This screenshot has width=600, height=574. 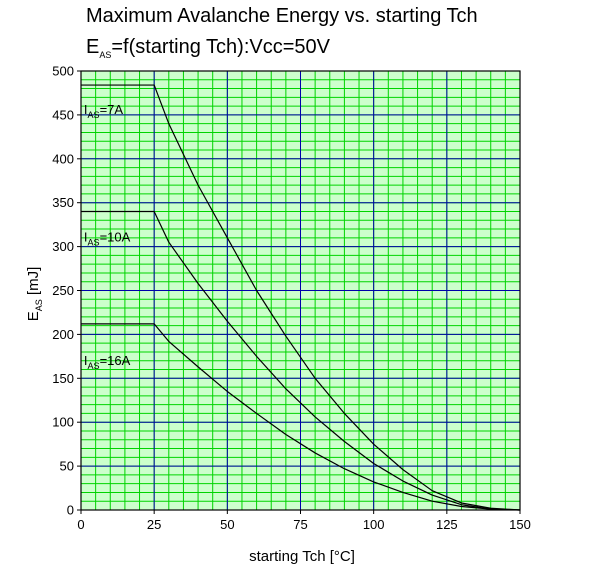 I want to click on y-axis-label: EAS [mJ], so click(x=34, y=294).